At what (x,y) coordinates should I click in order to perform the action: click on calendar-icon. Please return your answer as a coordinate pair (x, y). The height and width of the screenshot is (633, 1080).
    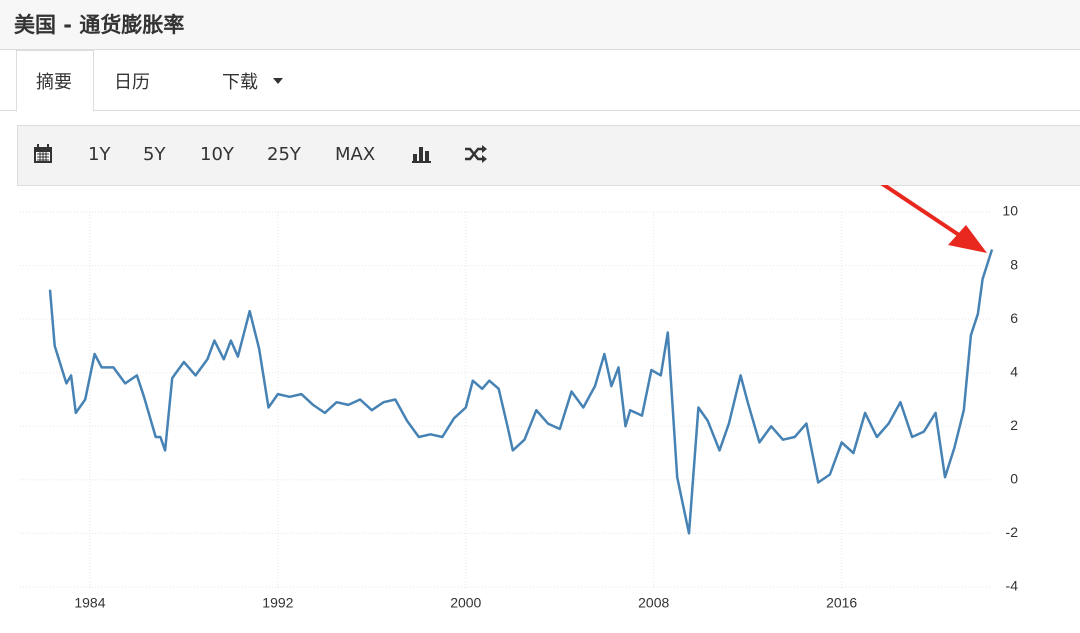
    Looking at the image, I should click on (43, 154).